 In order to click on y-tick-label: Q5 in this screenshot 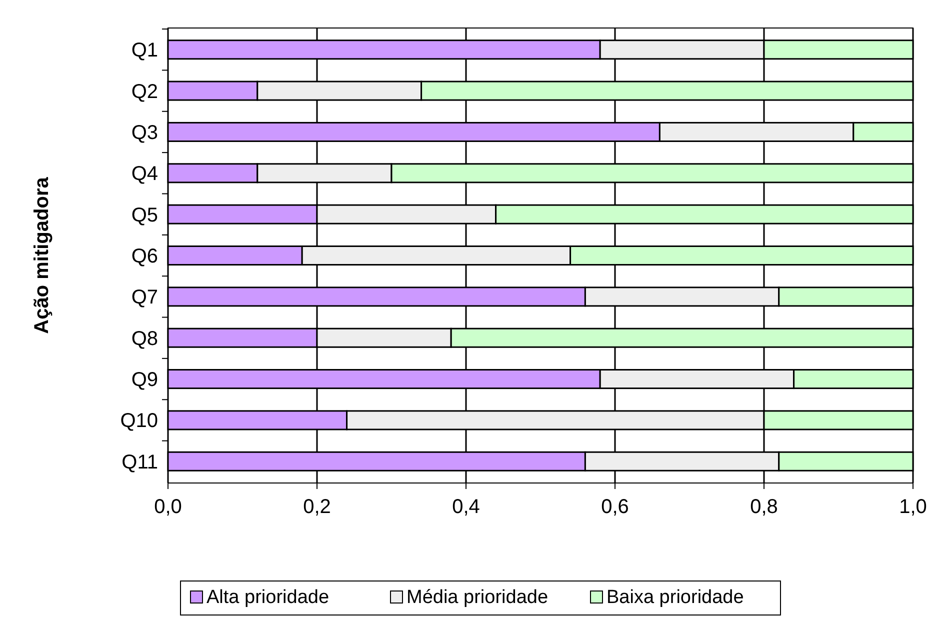, I will do `click(144, 215)`.